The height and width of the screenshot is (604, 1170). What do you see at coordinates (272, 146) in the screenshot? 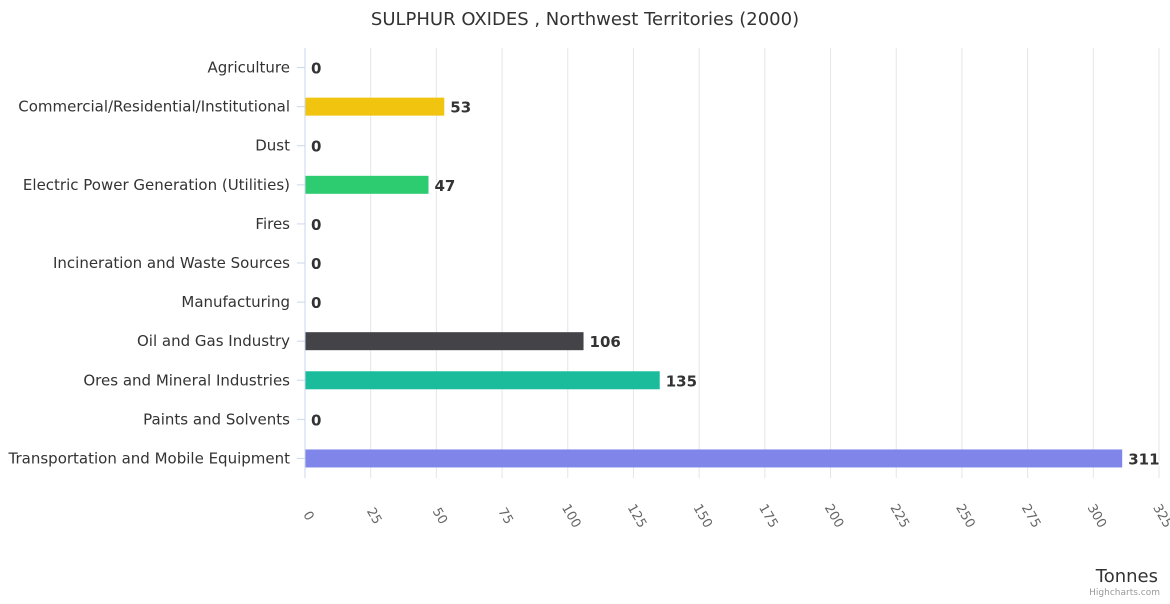
I see `category-label: Dust` at bounding box center [272, 146].